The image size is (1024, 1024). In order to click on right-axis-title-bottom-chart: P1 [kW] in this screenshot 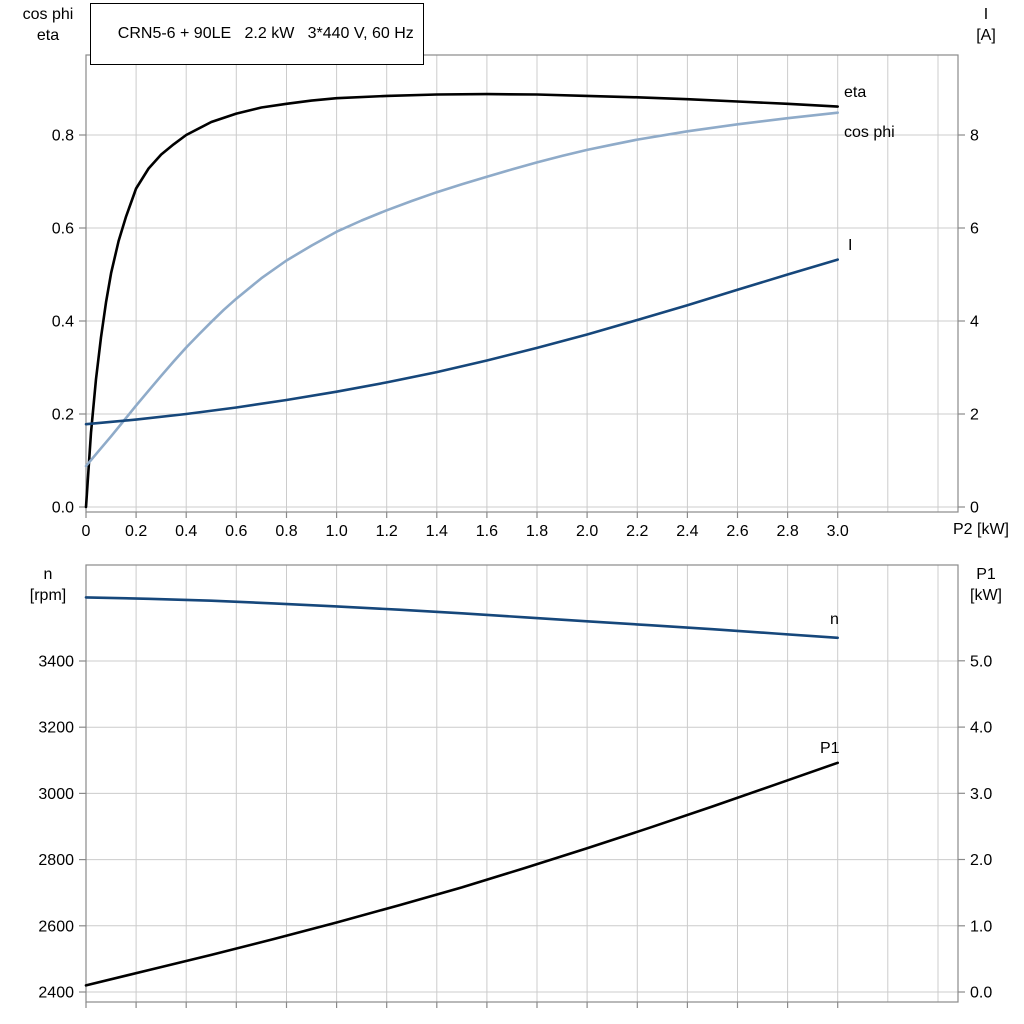, I will do `click(986, 585)`.